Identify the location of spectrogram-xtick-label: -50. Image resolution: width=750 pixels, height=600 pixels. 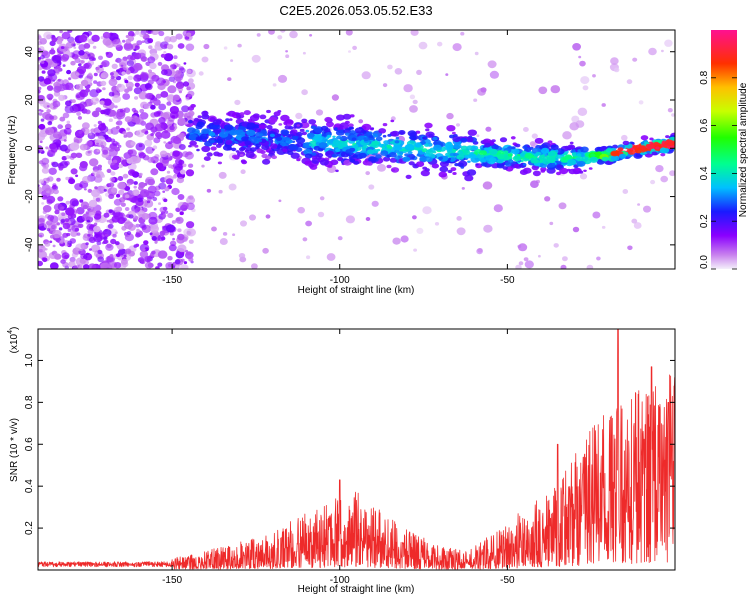
(507, 280).